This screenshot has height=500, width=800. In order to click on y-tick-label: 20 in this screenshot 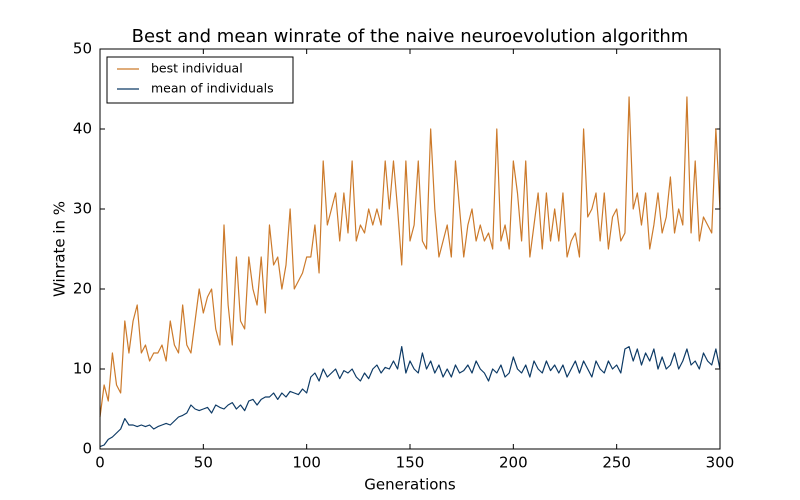, I will do `click(82, 289)`.